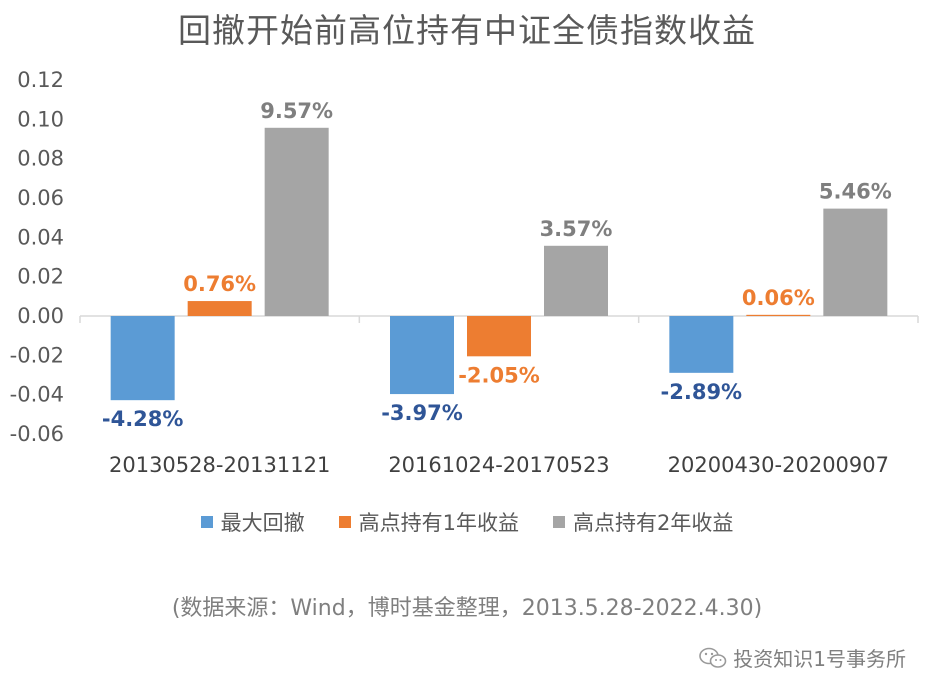  Describe the element at coordinates (498, 465) in the screenshot. I see `category-label: 20161024-20170523` at that location.